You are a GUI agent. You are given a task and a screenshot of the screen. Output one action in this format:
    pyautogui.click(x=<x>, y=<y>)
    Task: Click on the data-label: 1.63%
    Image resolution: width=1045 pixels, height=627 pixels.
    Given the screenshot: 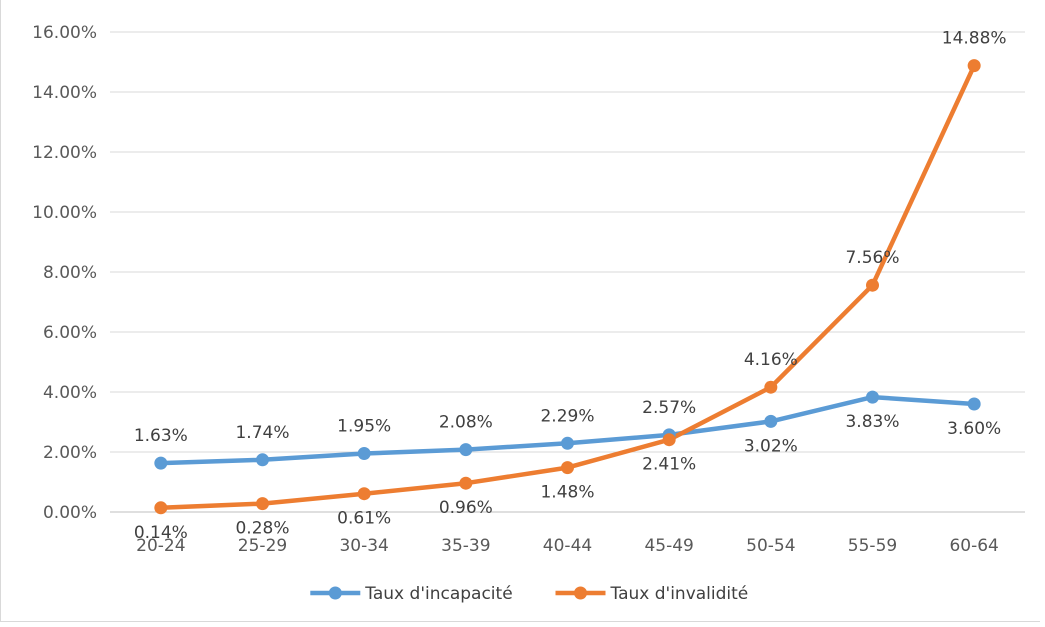 What is the action you would take?
    pyautogui.click(x=161, y=436)
    